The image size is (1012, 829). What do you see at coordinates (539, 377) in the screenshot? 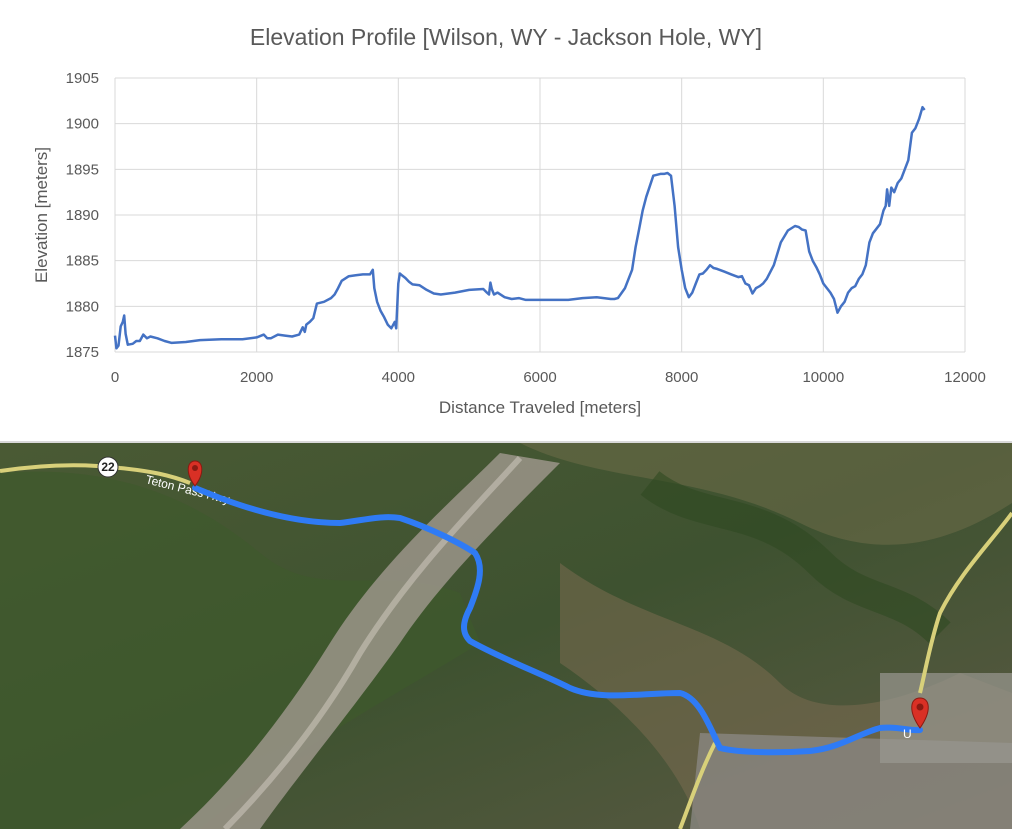
I see `x-tick-label: 6000` at bounding box center [539, 377].